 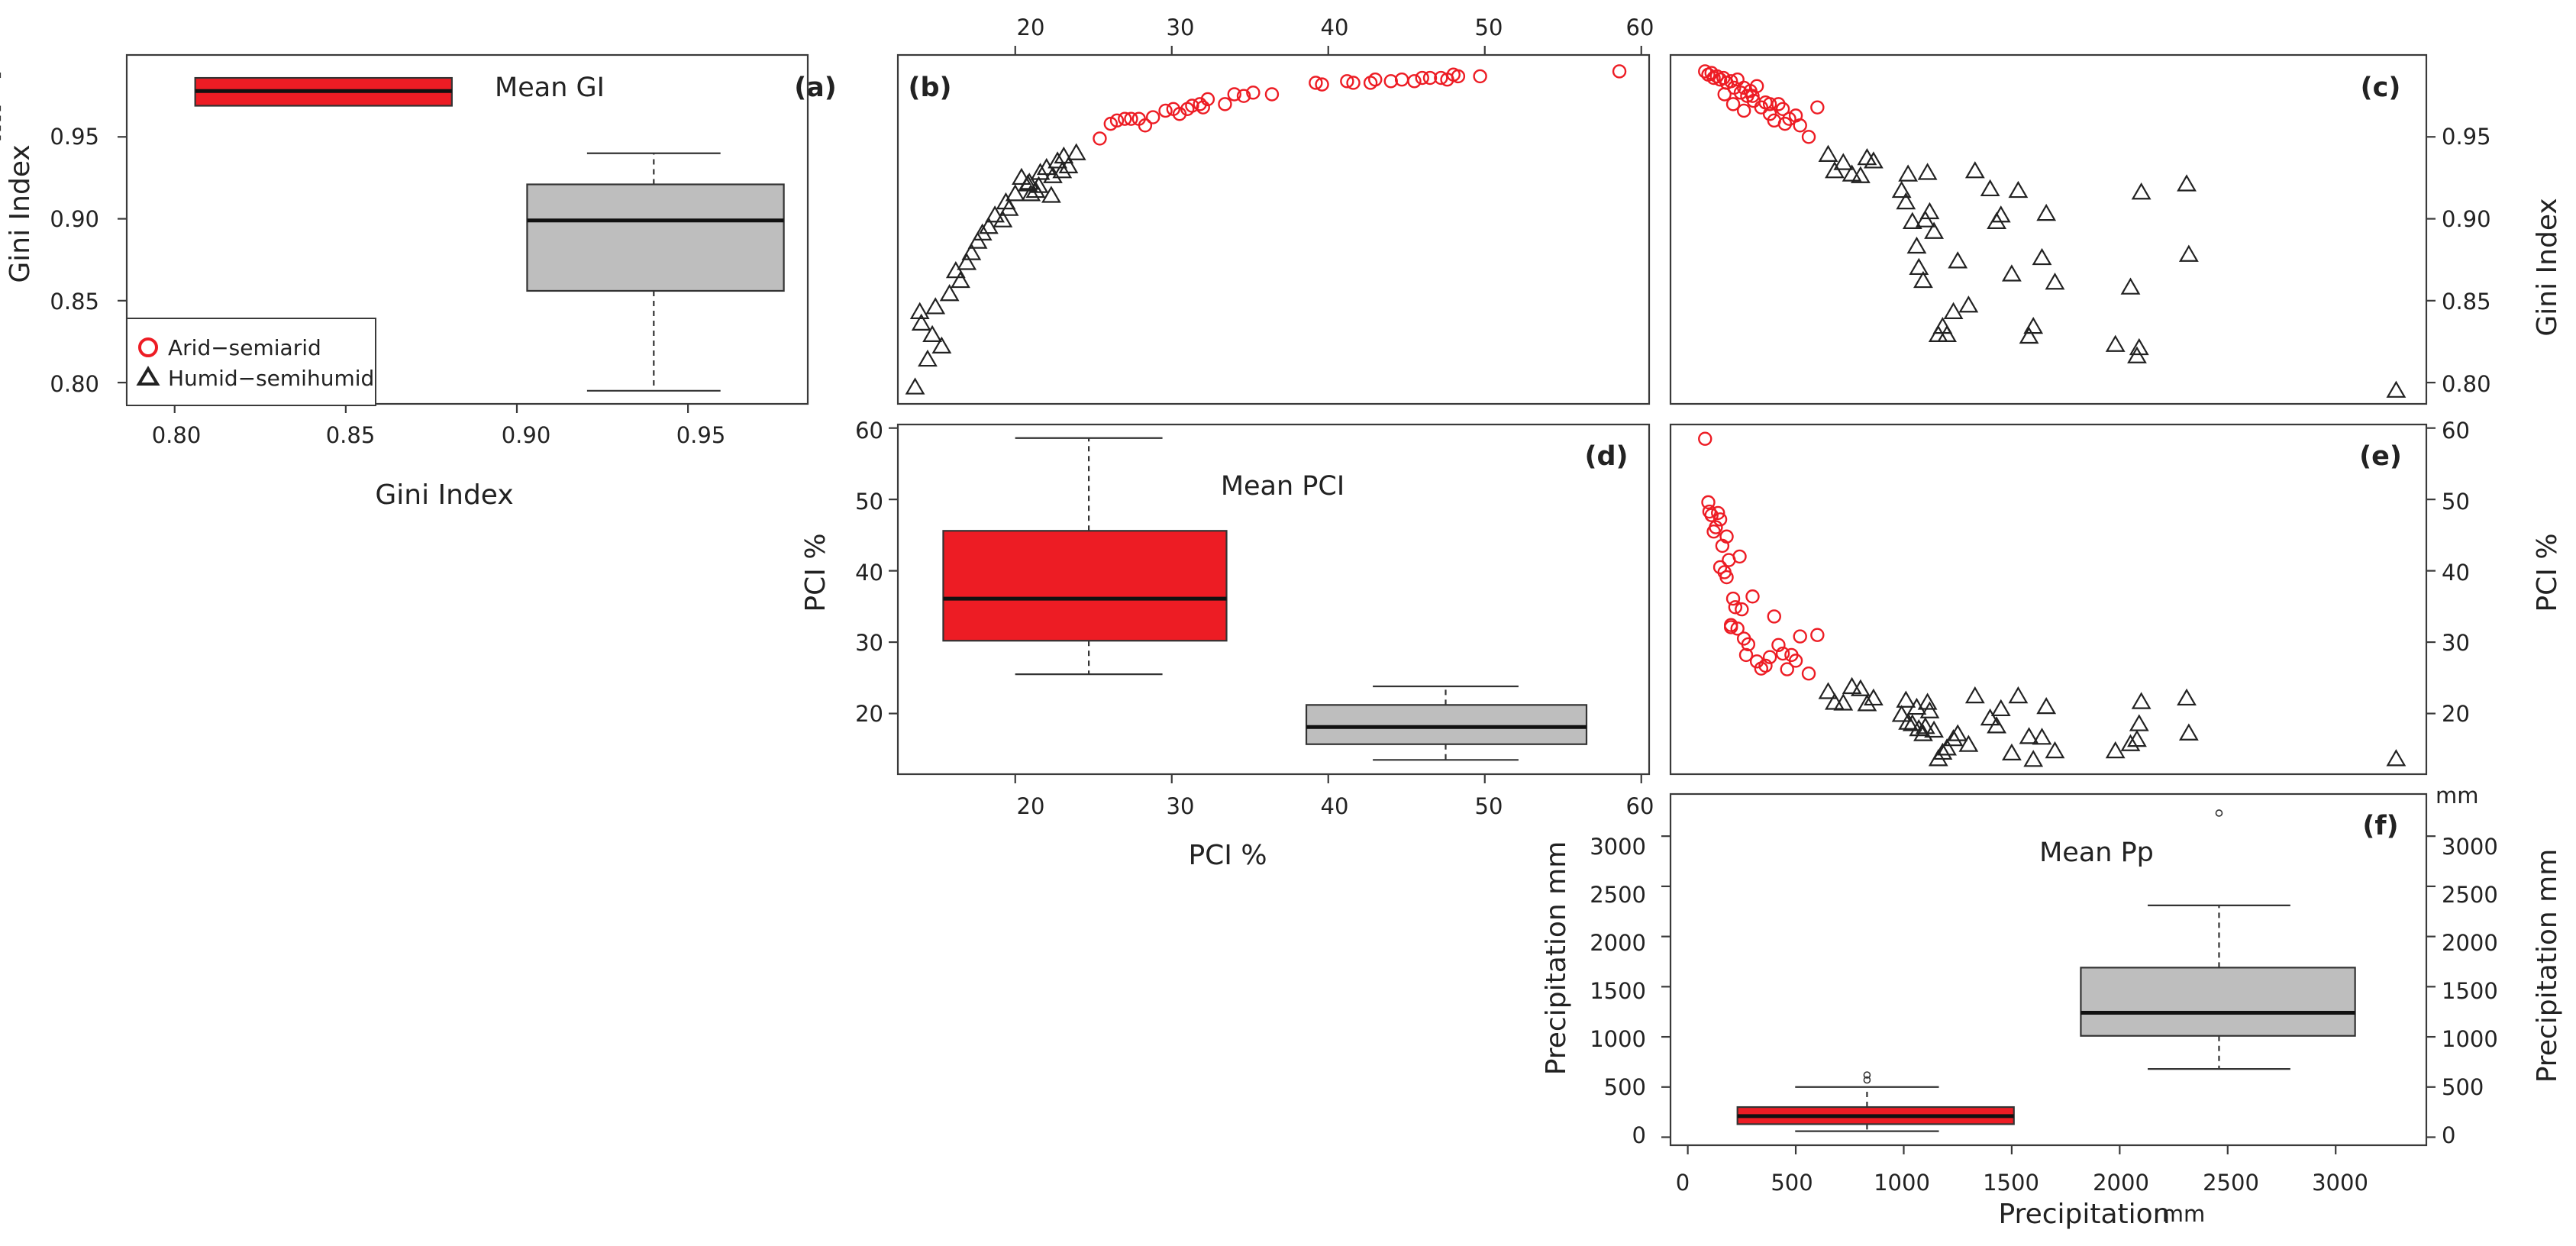 I want to click on panel-f-ytick-5: 2500, so click(x=1618, y=895).